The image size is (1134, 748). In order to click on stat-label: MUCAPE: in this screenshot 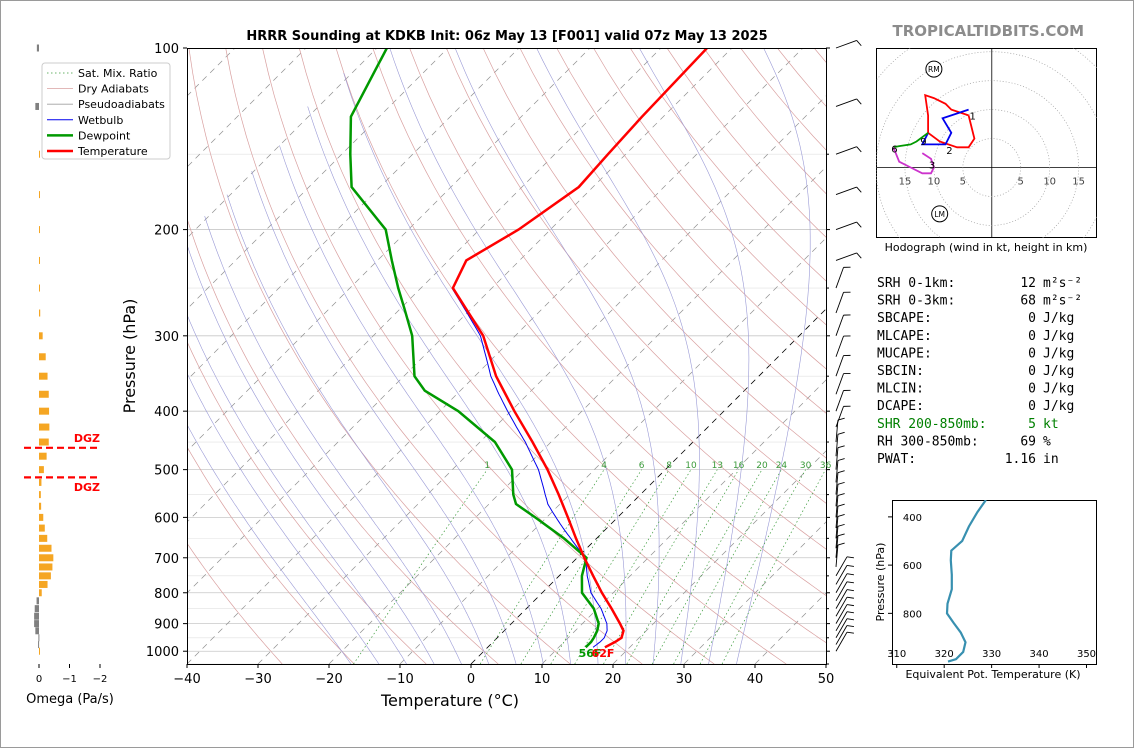, I will do `click(904, 353)`.